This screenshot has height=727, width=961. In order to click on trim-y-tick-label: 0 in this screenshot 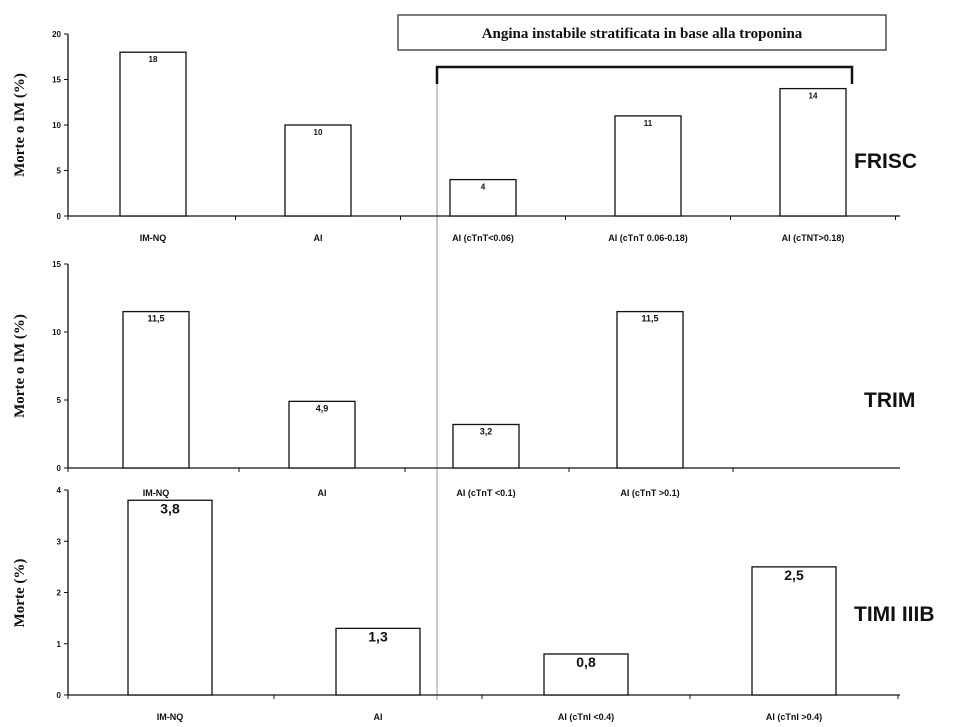, I will do `click(59, 468)`.